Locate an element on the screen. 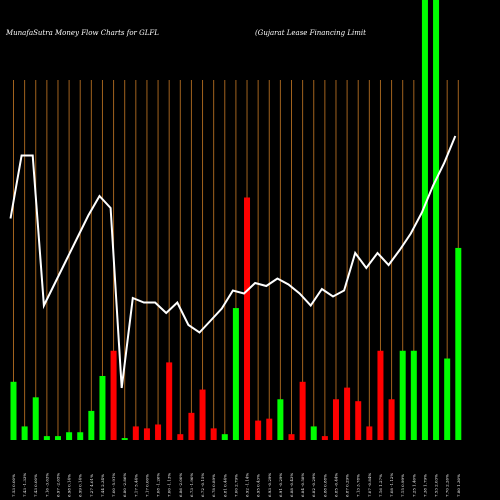 The width and height of the screenshot is (500, 500). x-tick-label: 7.00 -5.91% is located at coordinates (113, 485).